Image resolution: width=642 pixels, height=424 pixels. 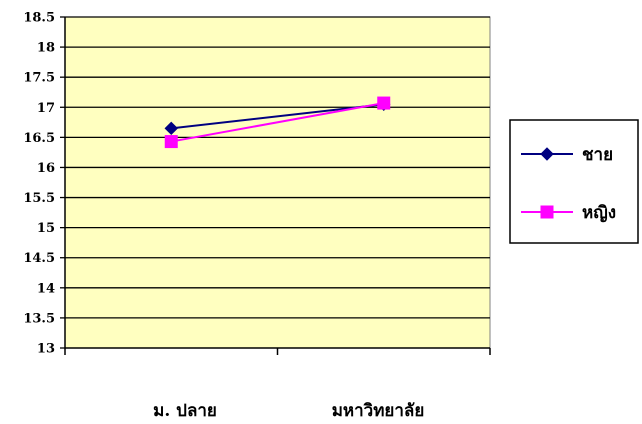 I want to click on y-tick-label: 16, so click(x=46, y=168).